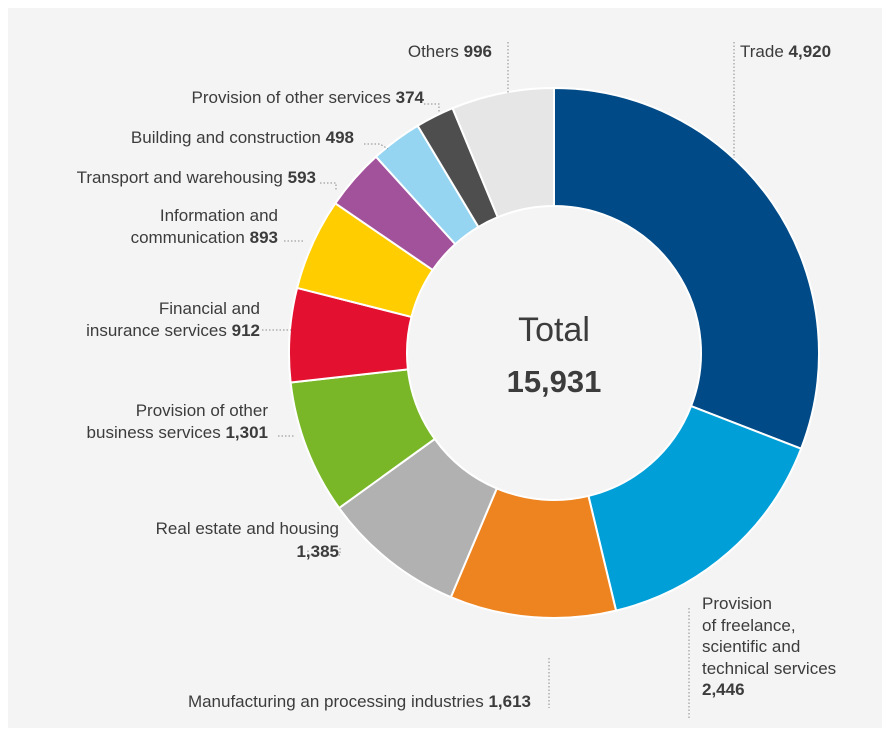 The width and height of the screenshot is (890, 736). Describe the element at coordinates (695, 508) in the screenshot. I see `slice-provision-of-freelance-scientific-and-technical-services` at that location.